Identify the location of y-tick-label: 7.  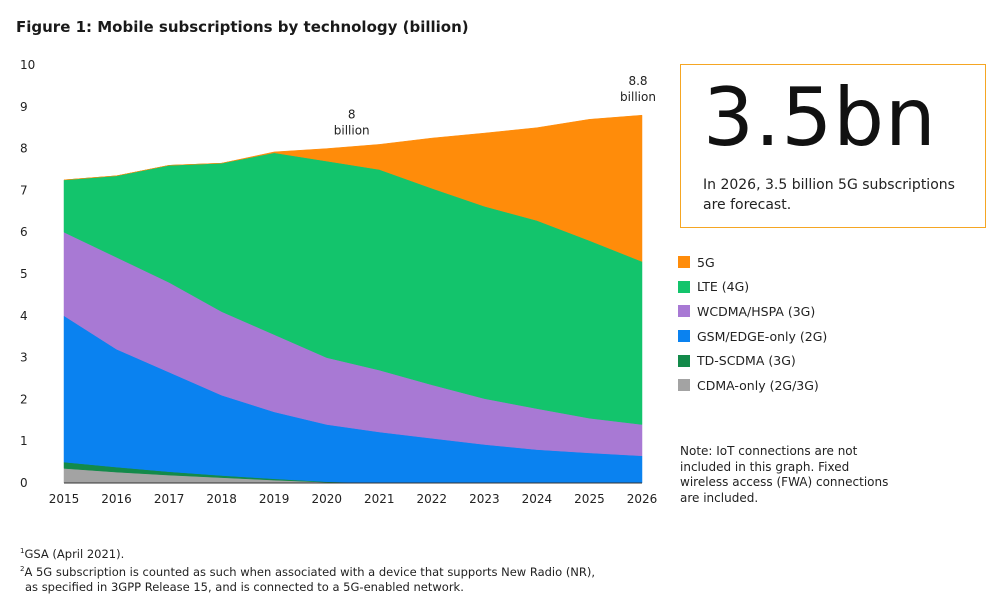
(24, 190).